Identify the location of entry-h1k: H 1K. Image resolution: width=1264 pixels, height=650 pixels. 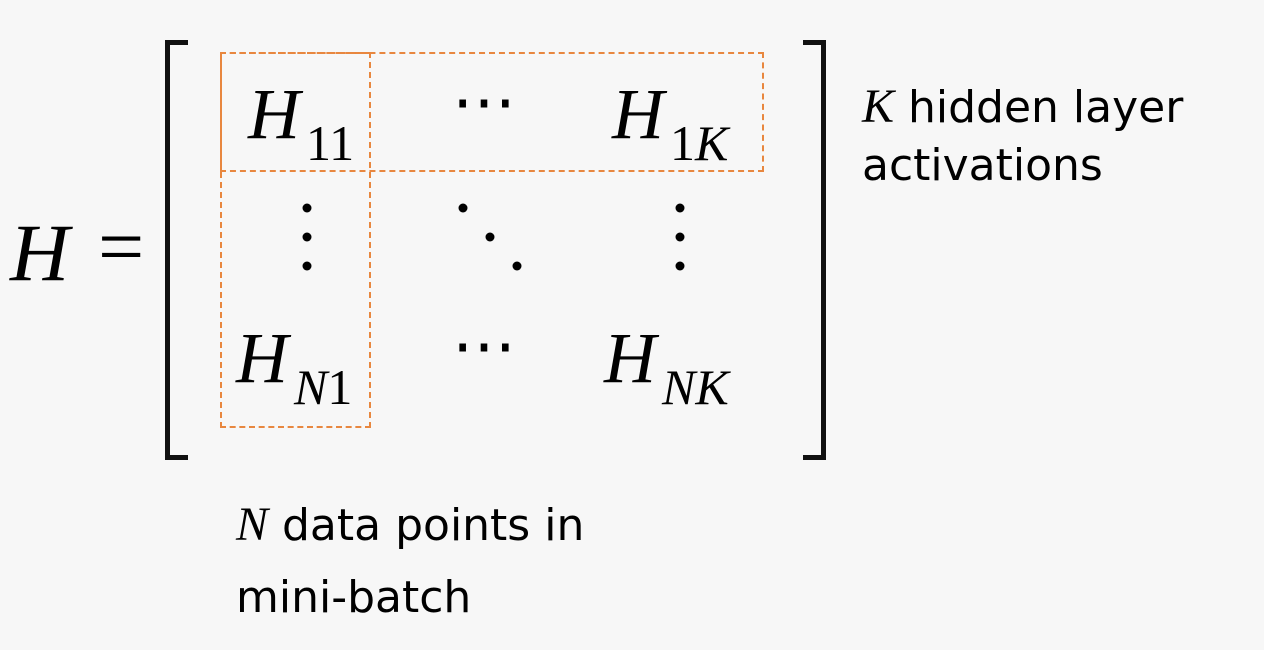
(670, 123).